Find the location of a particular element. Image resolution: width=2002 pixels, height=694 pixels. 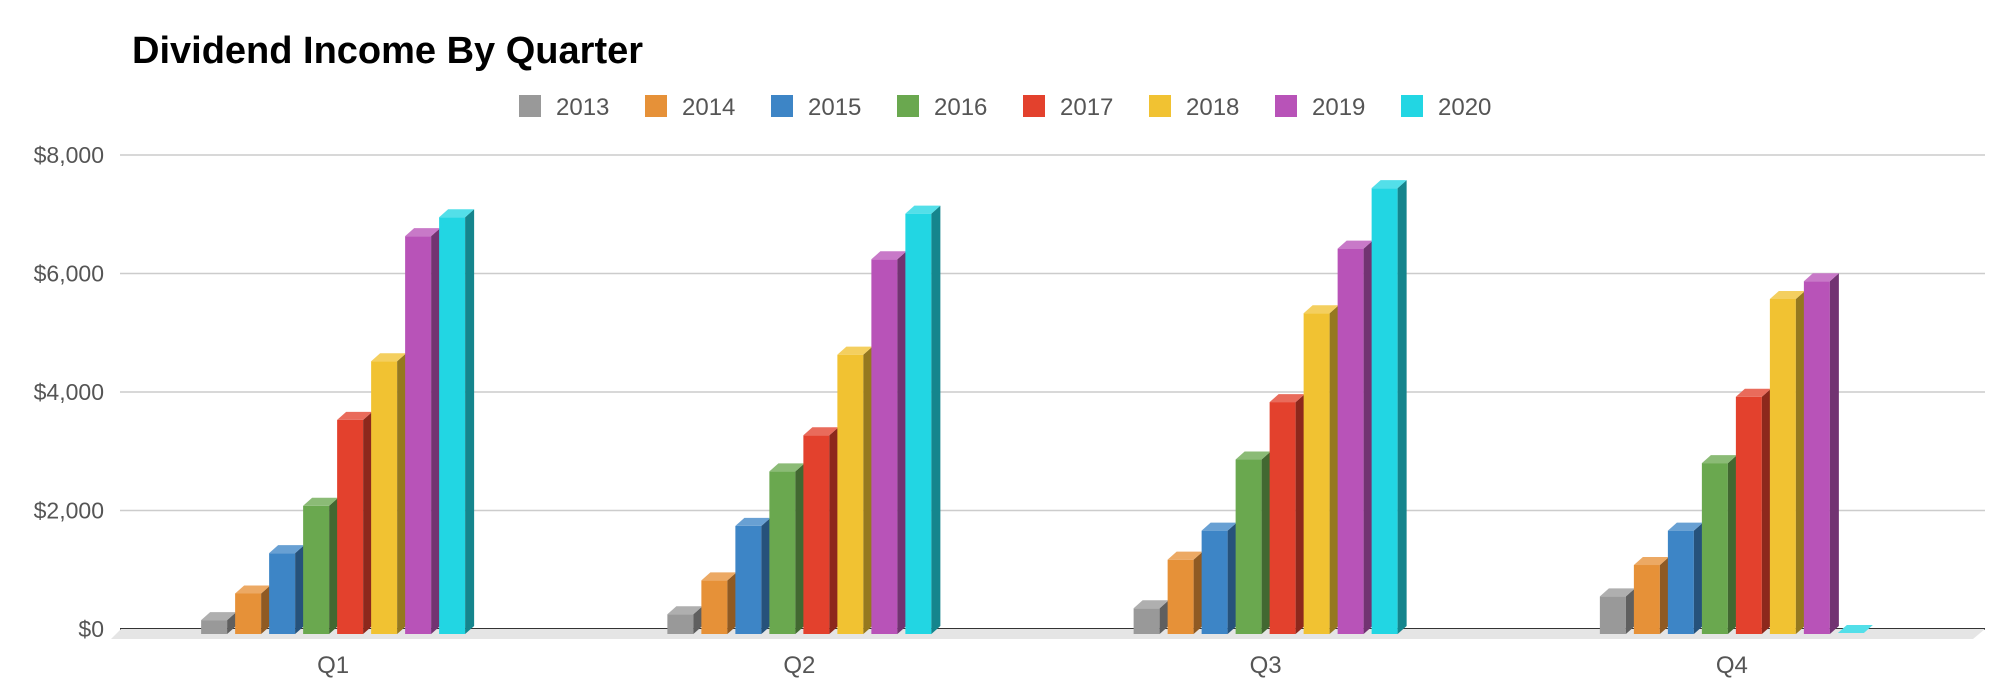

x-tick-label: Q4 is located at coordinates (1732, 665).